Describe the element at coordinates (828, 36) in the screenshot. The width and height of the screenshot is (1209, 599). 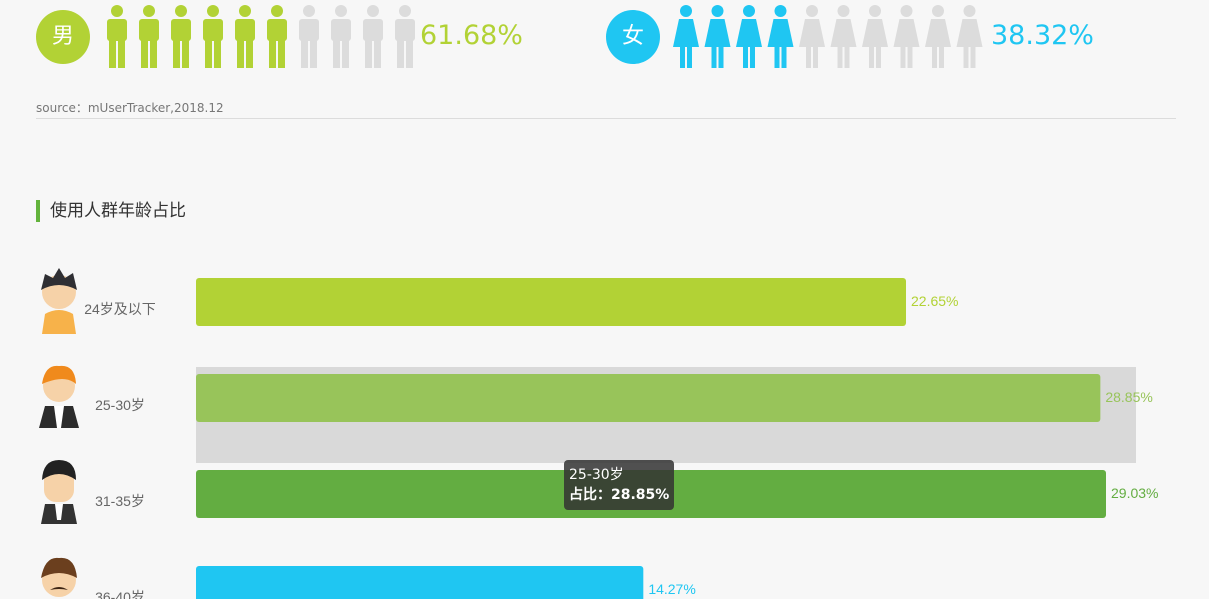
I see `female-figure-icons` at that location.